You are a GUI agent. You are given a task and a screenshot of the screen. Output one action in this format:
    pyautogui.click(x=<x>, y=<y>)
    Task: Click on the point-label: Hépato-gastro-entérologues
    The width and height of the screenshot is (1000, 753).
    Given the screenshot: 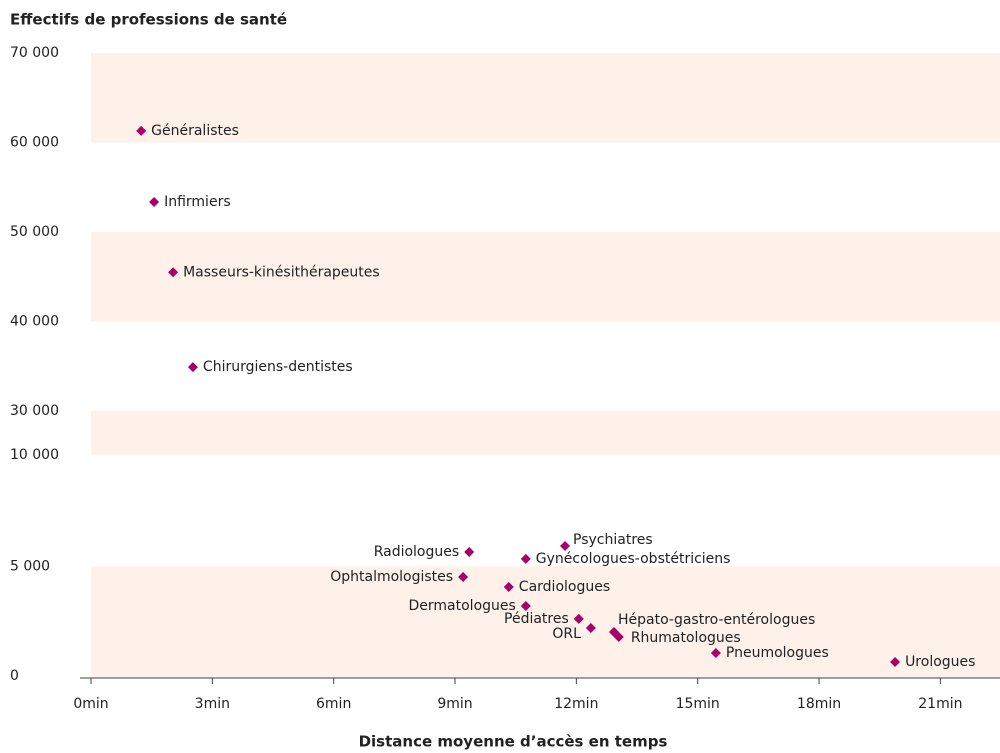 What is the action you would take?
    pyautogui.click(x=716, y=620)
    